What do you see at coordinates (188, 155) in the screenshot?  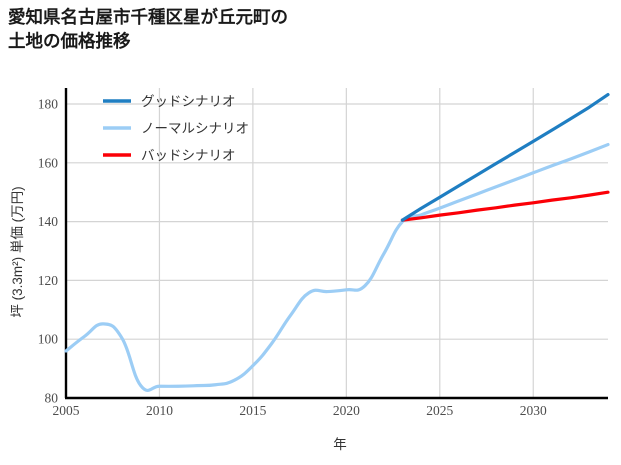 I see `legend-label: バッドシナリオ` at bounding box center [188, 155].